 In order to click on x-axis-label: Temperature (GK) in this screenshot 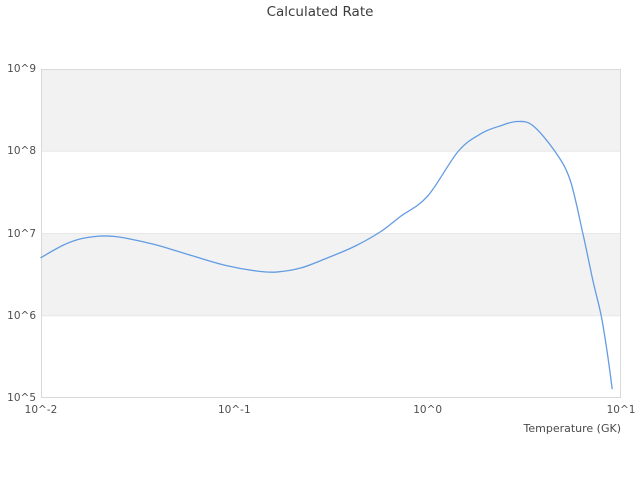, I will do `click(572, 428)`.